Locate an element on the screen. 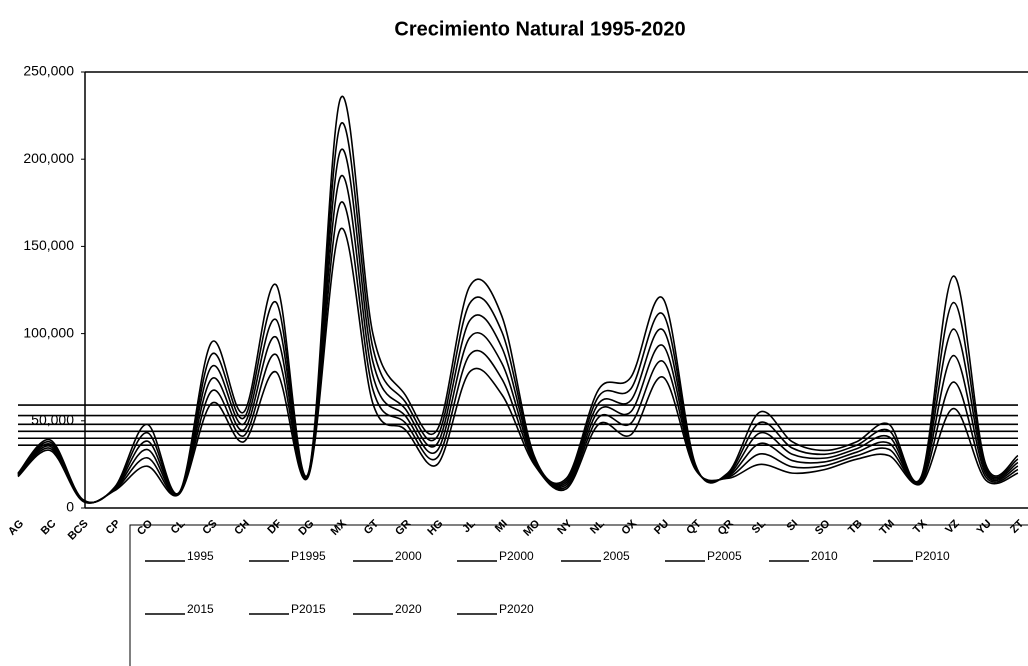 This screenshot has height=666, width=1028. x-tick-label: TB is located at coordinates (855, 527).